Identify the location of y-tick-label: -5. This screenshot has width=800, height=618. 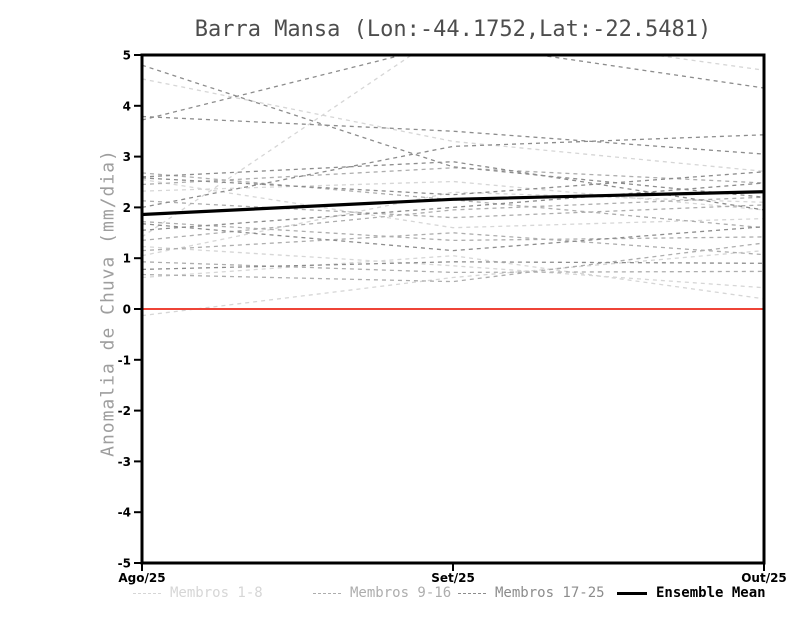
(124, 564).